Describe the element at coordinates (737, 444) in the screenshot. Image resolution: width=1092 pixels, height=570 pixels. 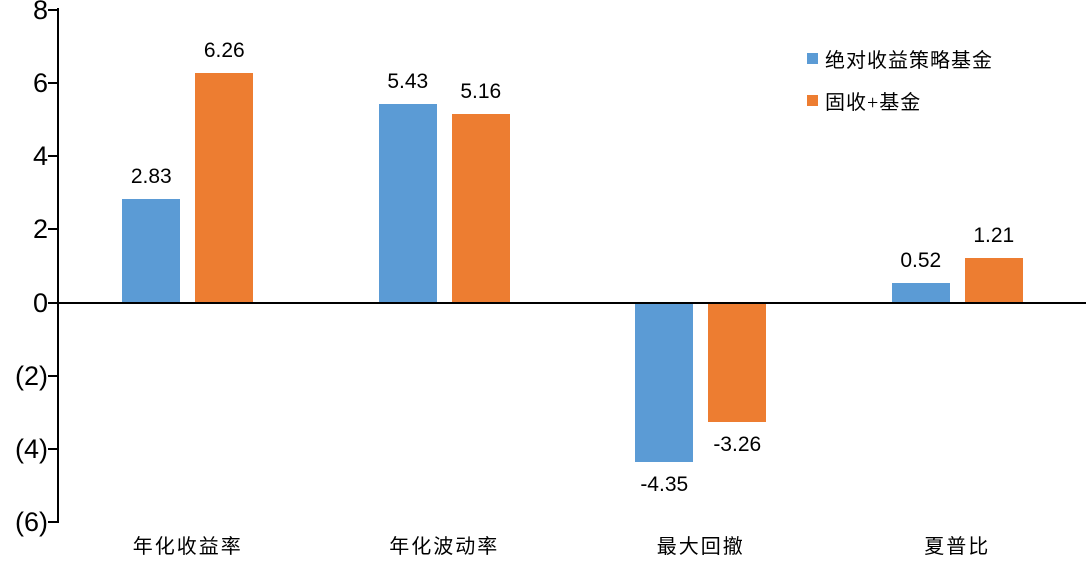
I see `bar-value-label-series2-2: -3.26` at that location.